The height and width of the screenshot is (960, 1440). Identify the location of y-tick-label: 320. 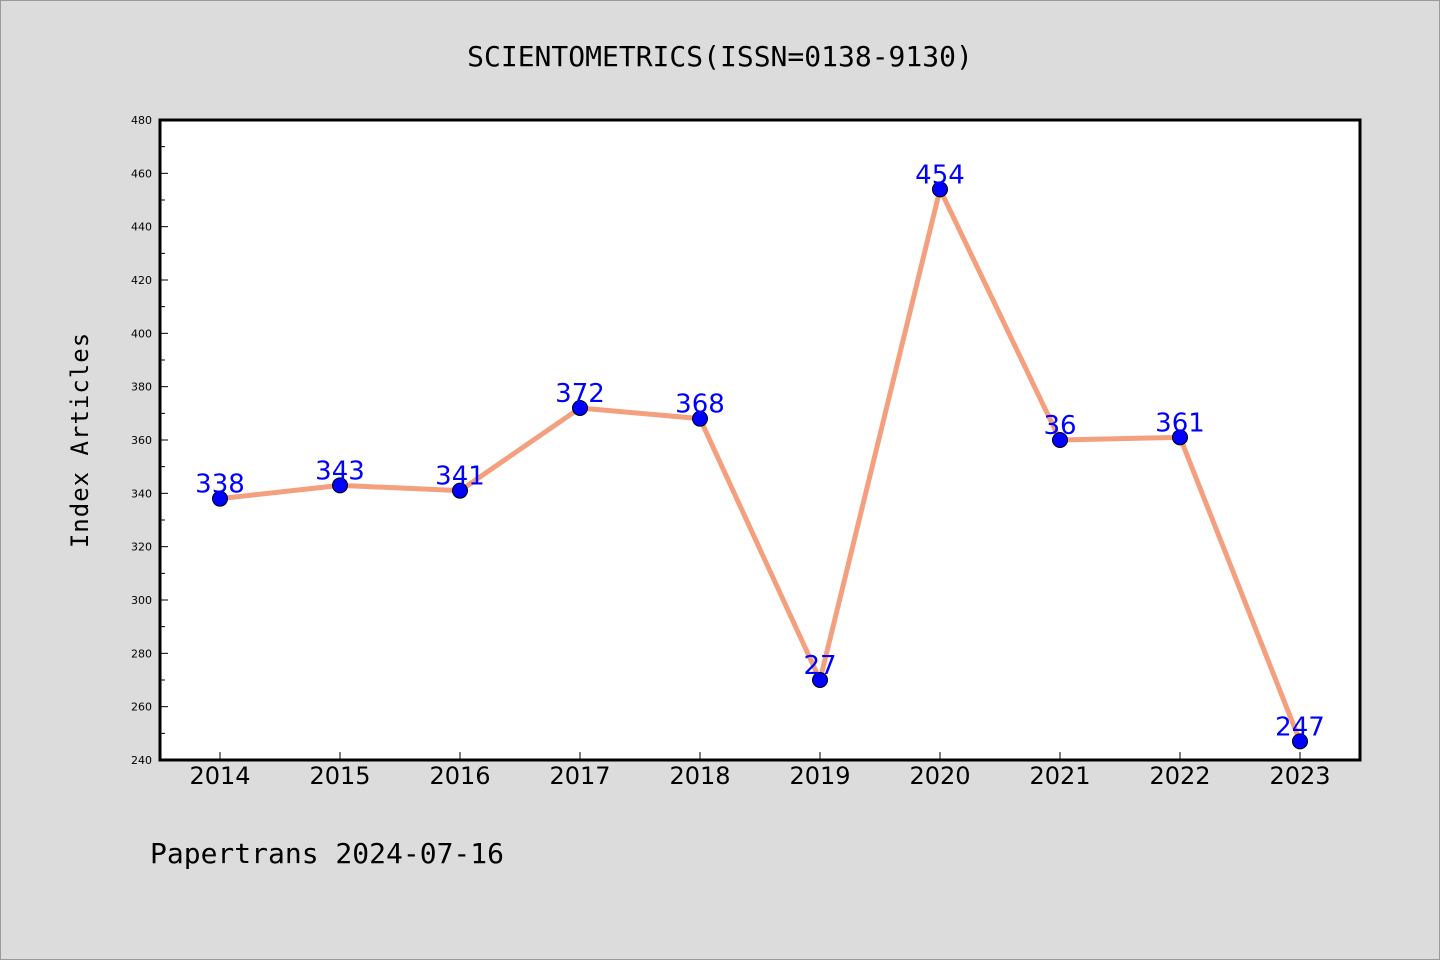
(141, 547).